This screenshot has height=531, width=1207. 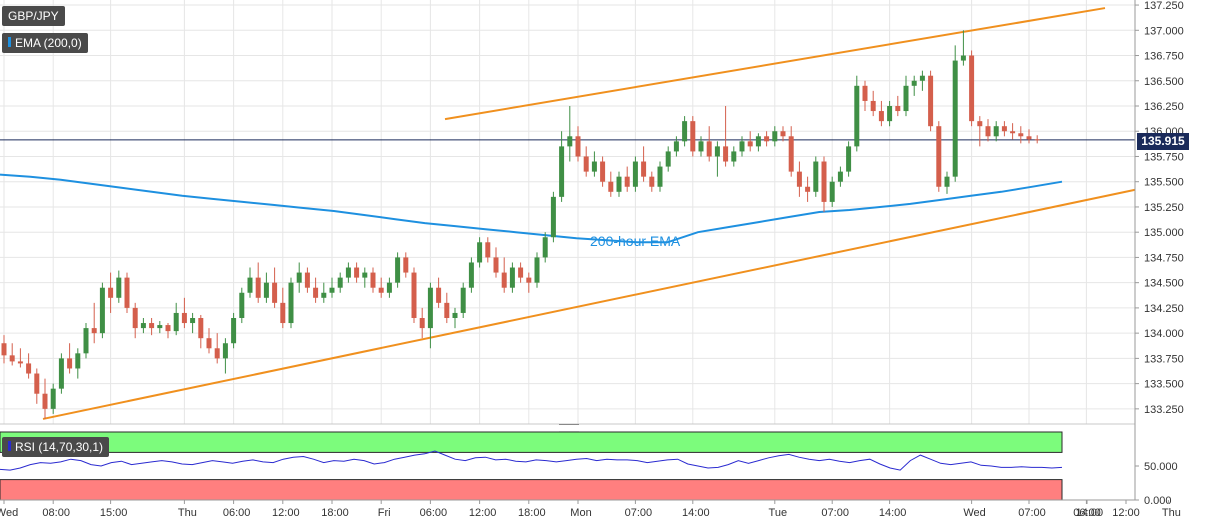 What do you see at coordinates (1032, 513) in the screenshot?
I see `x-tick-label: 07:00` at bounding box center [1032, 513].